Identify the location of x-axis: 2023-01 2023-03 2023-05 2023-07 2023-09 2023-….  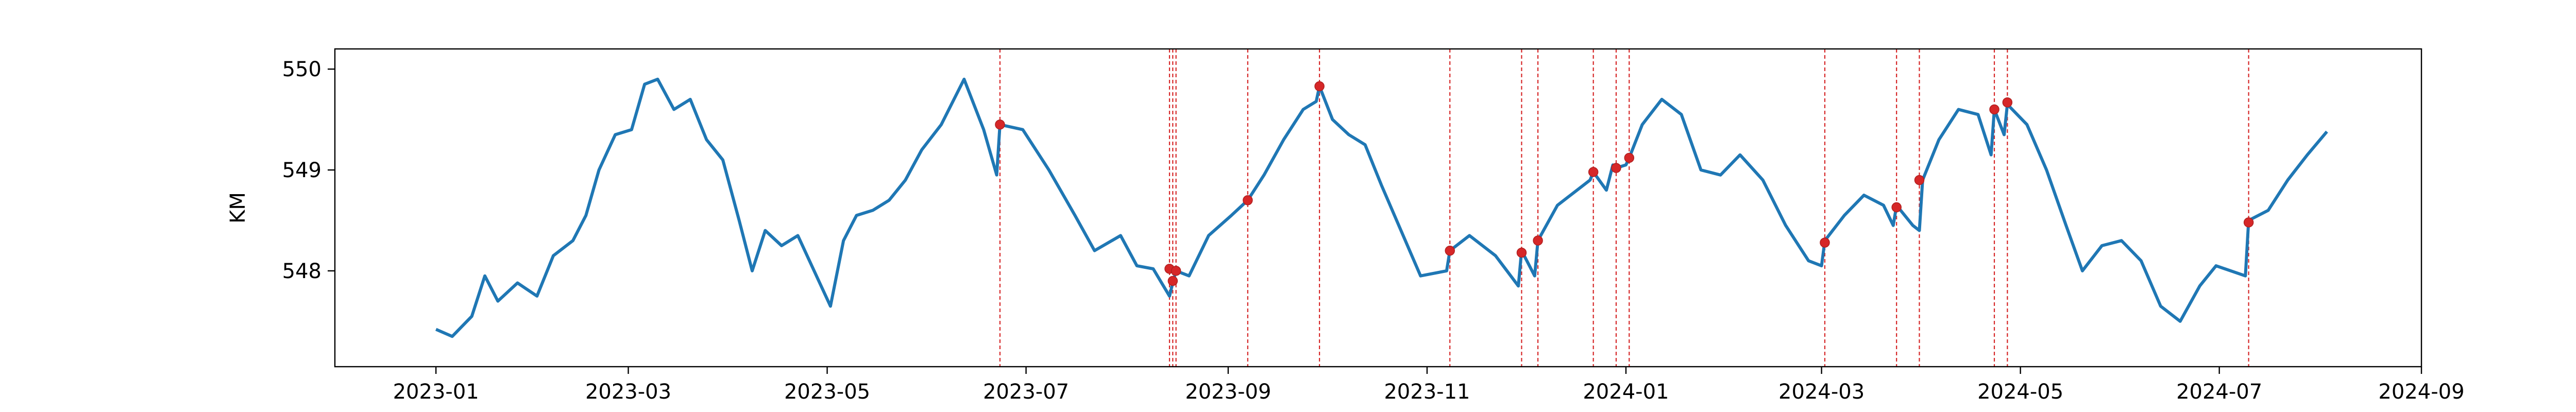
(1429, 385).